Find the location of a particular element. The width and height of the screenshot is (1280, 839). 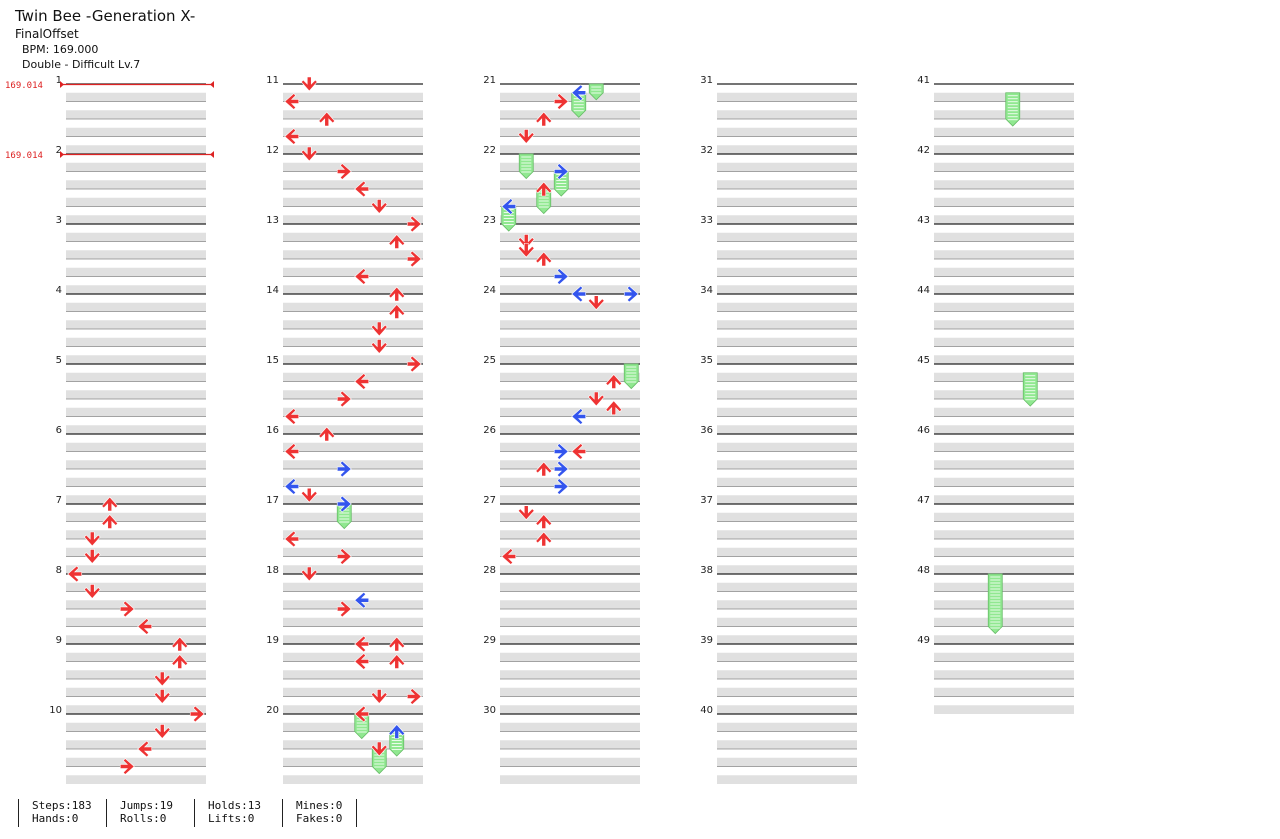

measure-number: 38 is located at coordinates (706, 570).